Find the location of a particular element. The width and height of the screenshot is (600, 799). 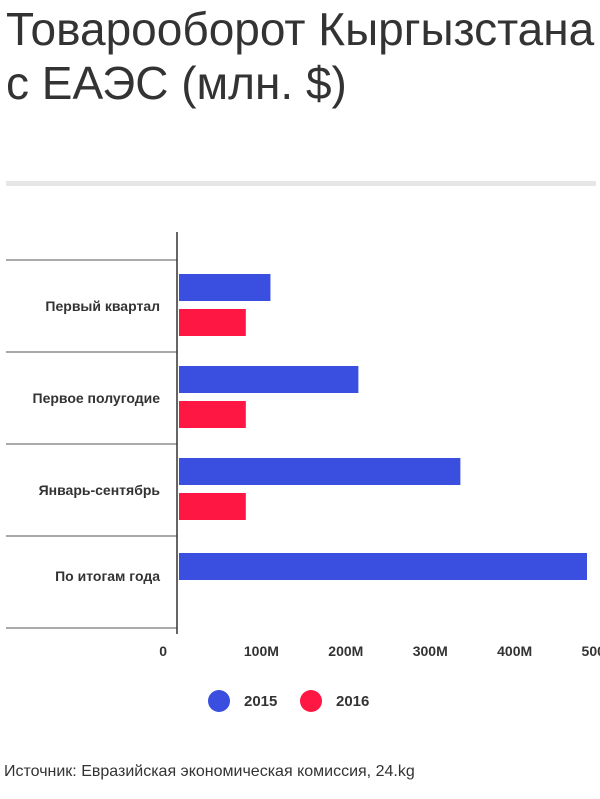

title-divider is located at coordinates (301, 183).